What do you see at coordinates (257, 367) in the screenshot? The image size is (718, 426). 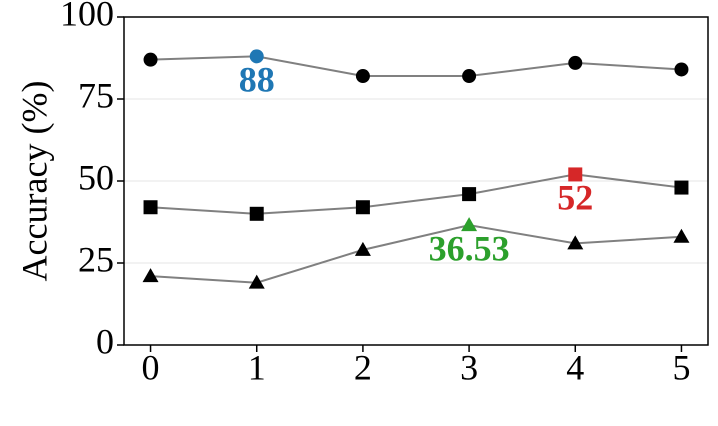 I see `x-tick-label: 1` at bounding box center [257, 367].